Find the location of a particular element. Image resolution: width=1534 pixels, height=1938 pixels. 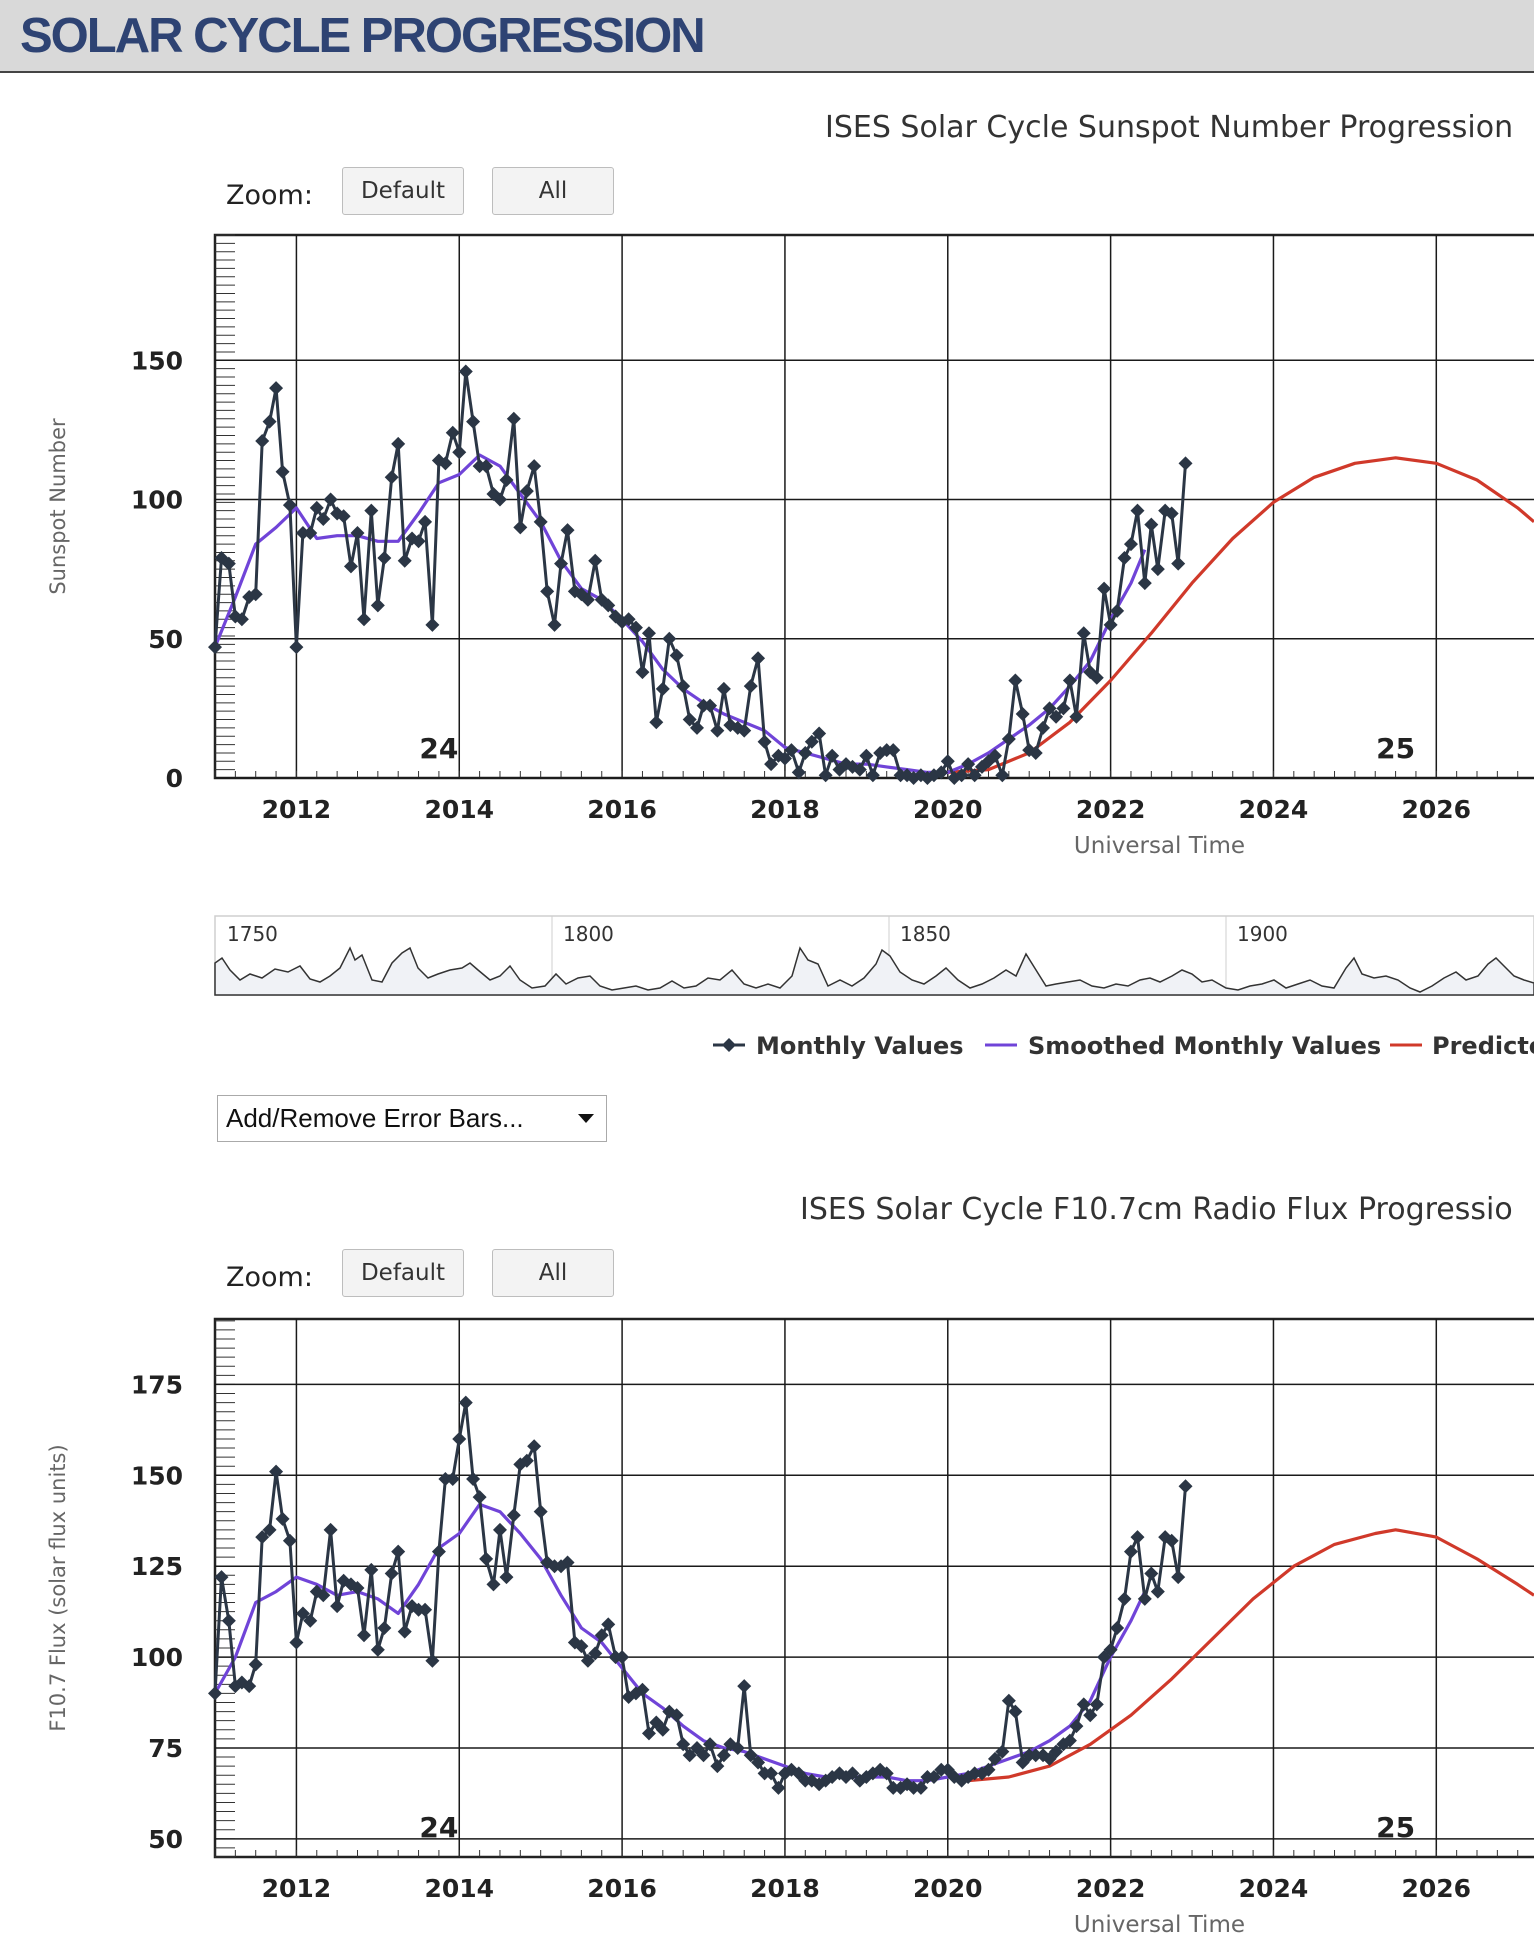

legend-item-predicted: Predicted is located at coordinates (1462, 1046).